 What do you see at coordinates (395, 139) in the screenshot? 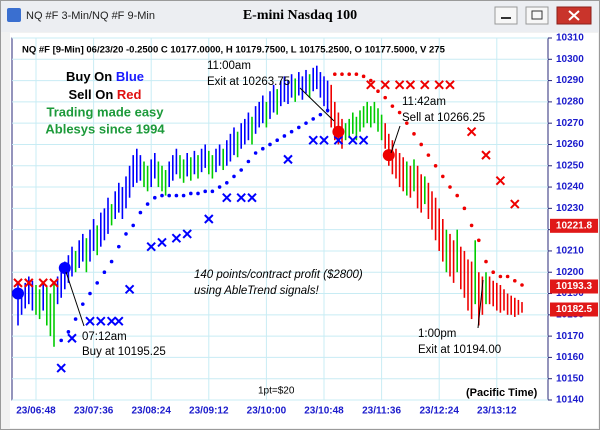
I see `arrow` at bounding box center [395, 139].